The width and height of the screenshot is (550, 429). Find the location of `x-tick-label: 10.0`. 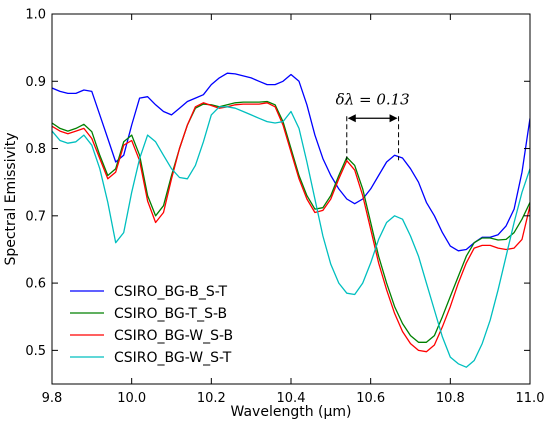

x-tick-label: 10.0 is located at coordinates (131, 398).